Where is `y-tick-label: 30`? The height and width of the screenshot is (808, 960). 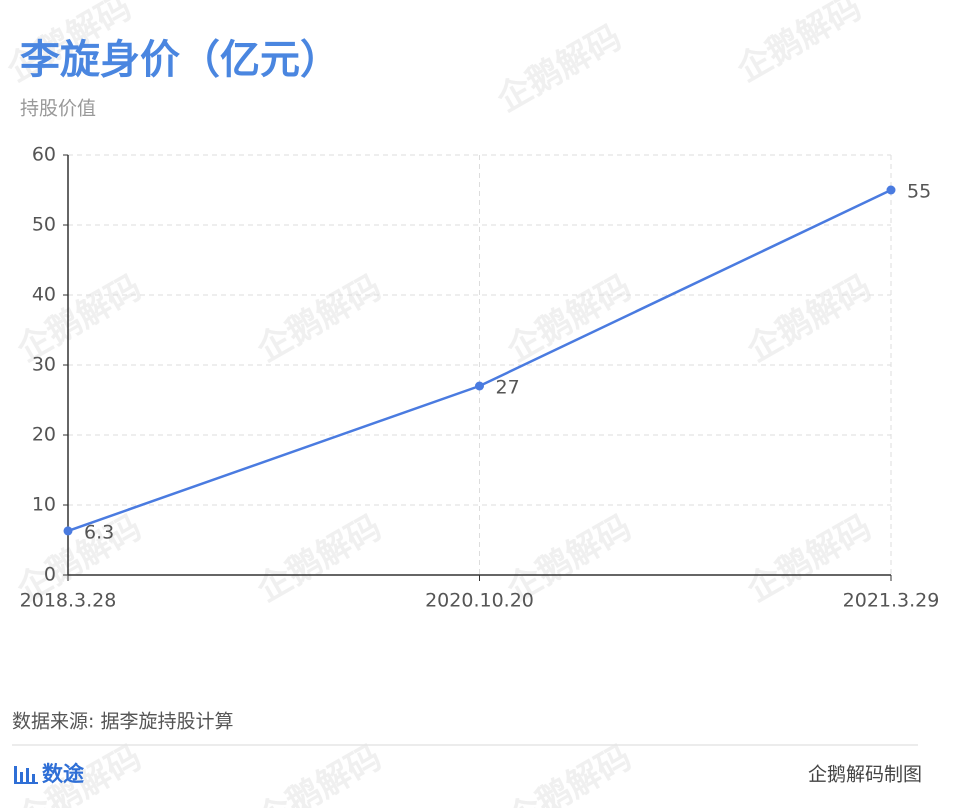
y-tick-label: 30 is located at coordinates (44, 365).